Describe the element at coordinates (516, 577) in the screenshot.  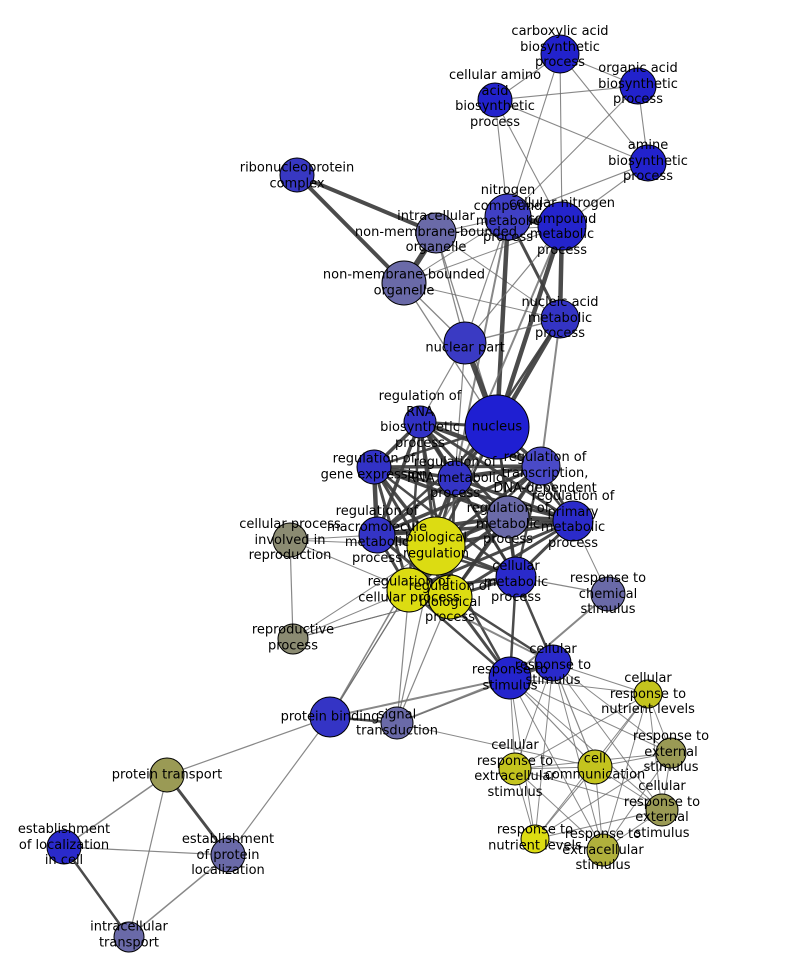
I see `graph-node-cellular_metabolic_process` at that location.